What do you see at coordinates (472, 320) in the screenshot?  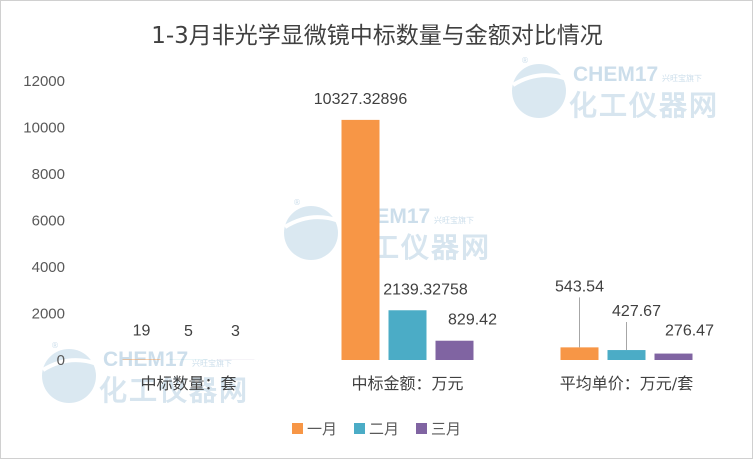 I see `data-label-2-3: 829.42` at bounding box center [472, 320].